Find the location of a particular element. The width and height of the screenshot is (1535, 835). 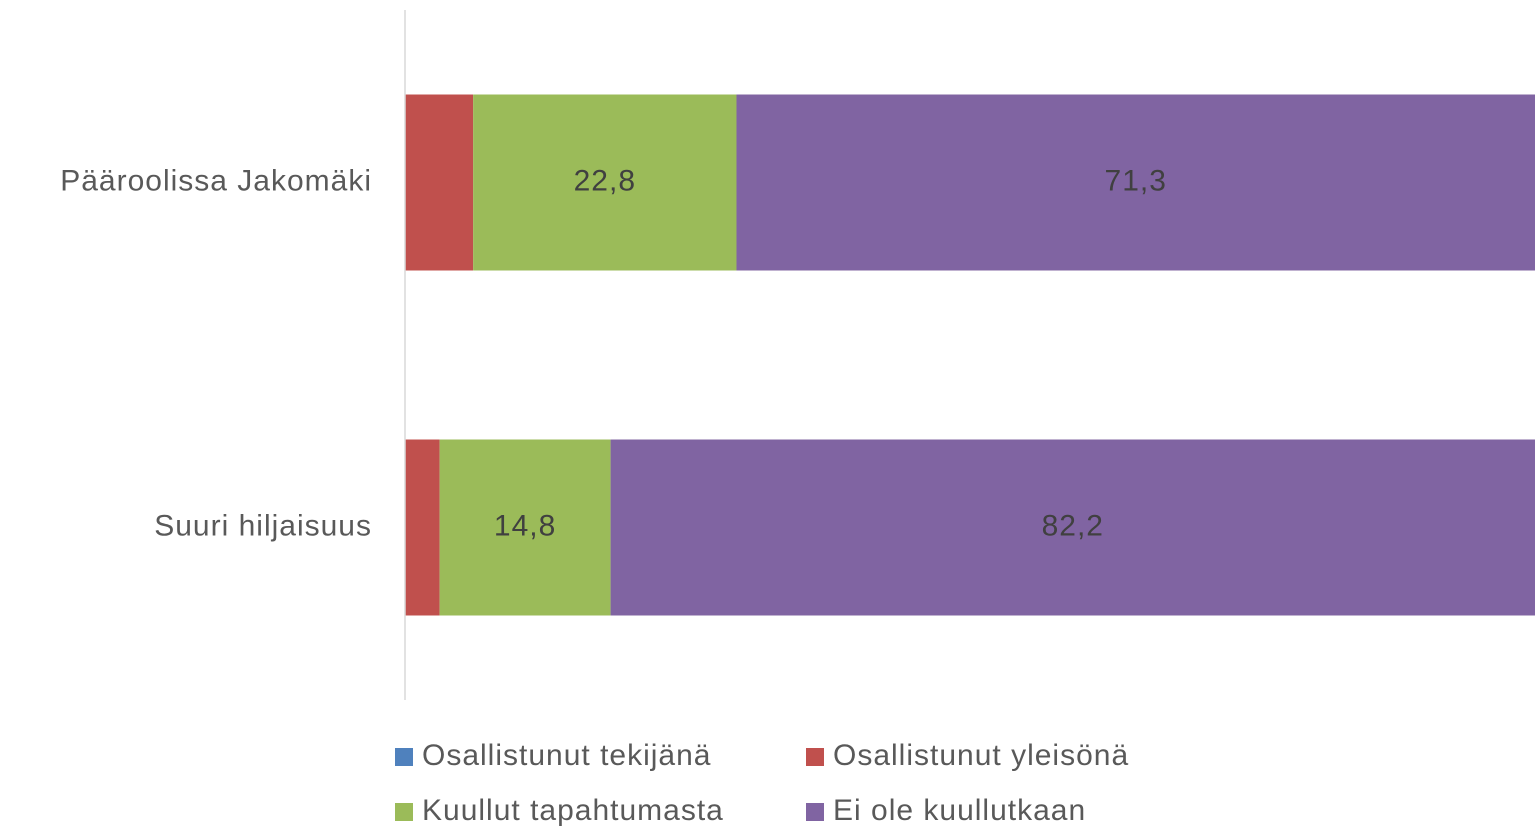

data-label: 71,3 is located at coordinates (1136, 180).